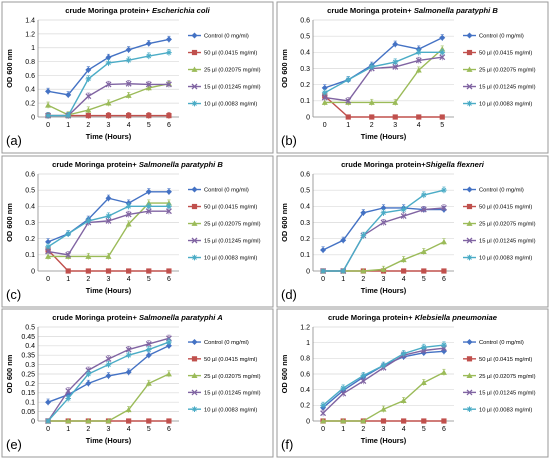  Describe the element at coordinates (30, 62) in the screenshot. I see `y-tick-label: 0.8` at that location.